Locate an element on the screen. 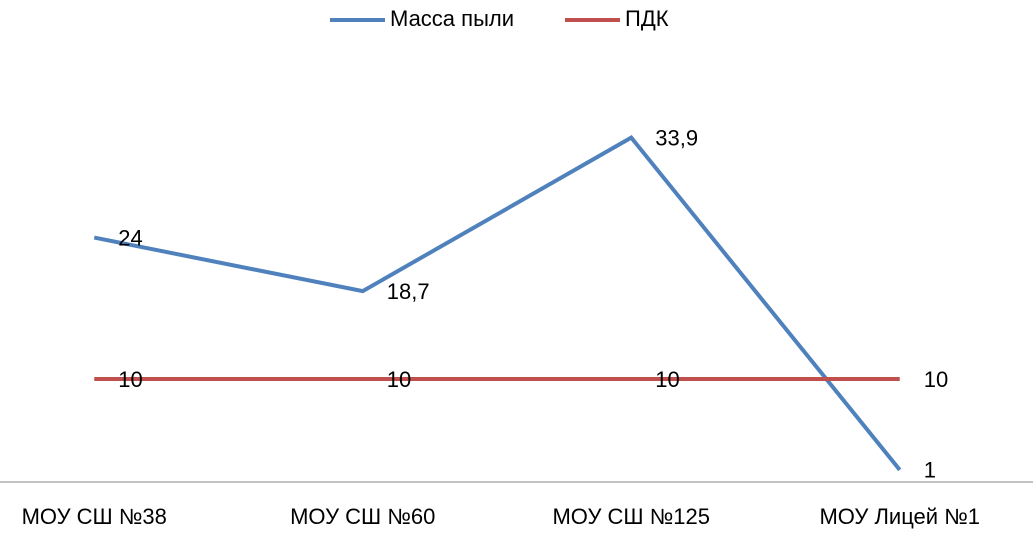 This screenshot has height=533, width=1033. x-tick-label: МОУ СШ №38 is located at coordinates (94, 516).